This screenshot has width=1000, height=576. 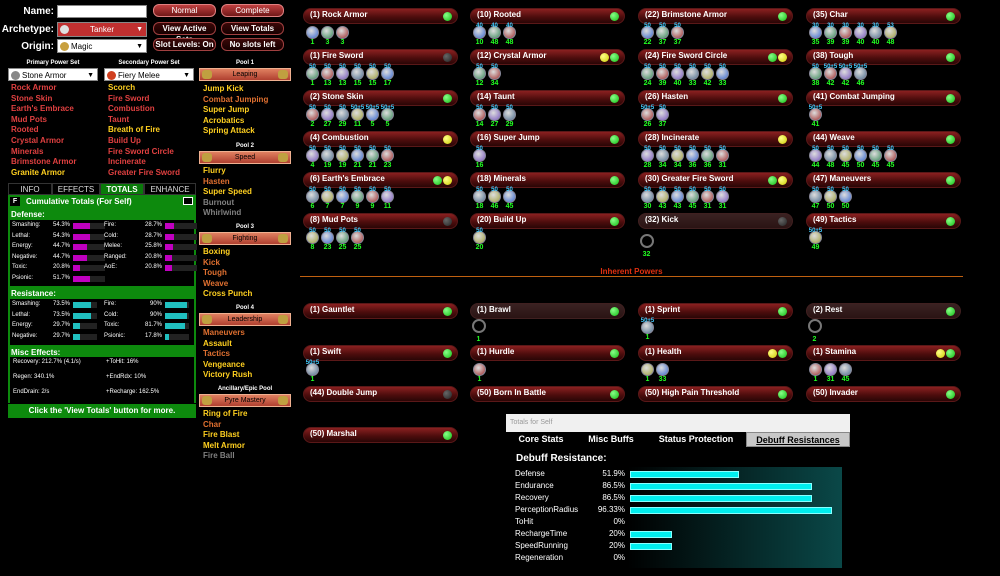 I want to click on enhancement-slot: 50 7, so click(x=342, y=199).